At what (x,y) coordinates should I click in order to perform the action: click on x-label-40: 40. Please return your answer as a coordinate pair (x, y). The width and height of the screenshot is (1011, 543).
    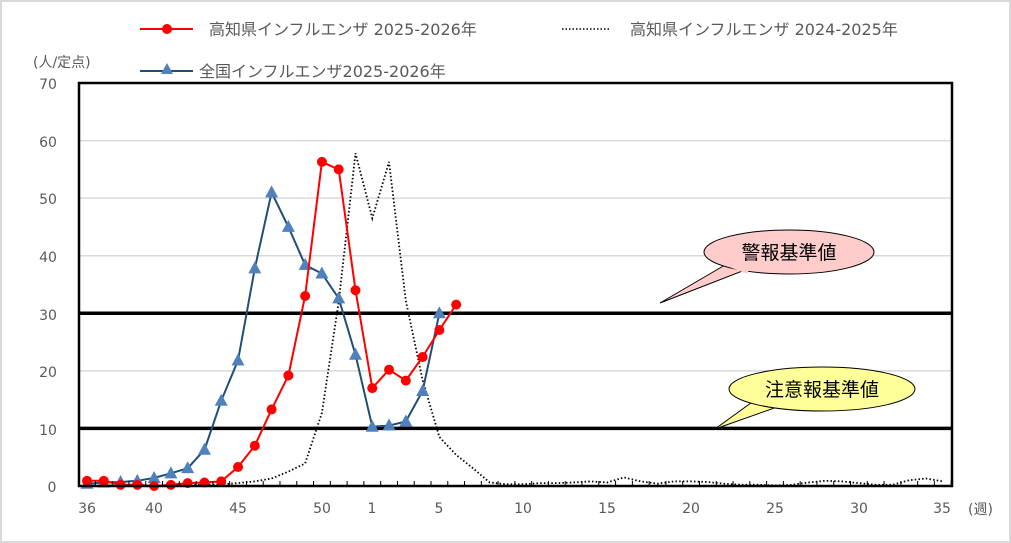
    Looking at the image, I should click on (154, 509).